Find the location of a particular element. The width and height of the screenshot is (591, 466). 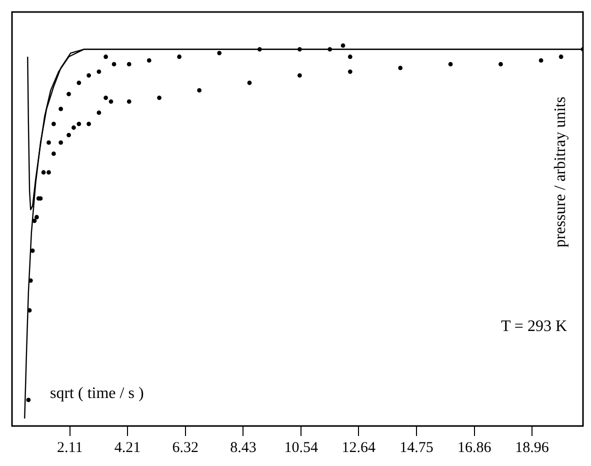

x-tick-label: 6.32 is located at coordinates (185, 448).